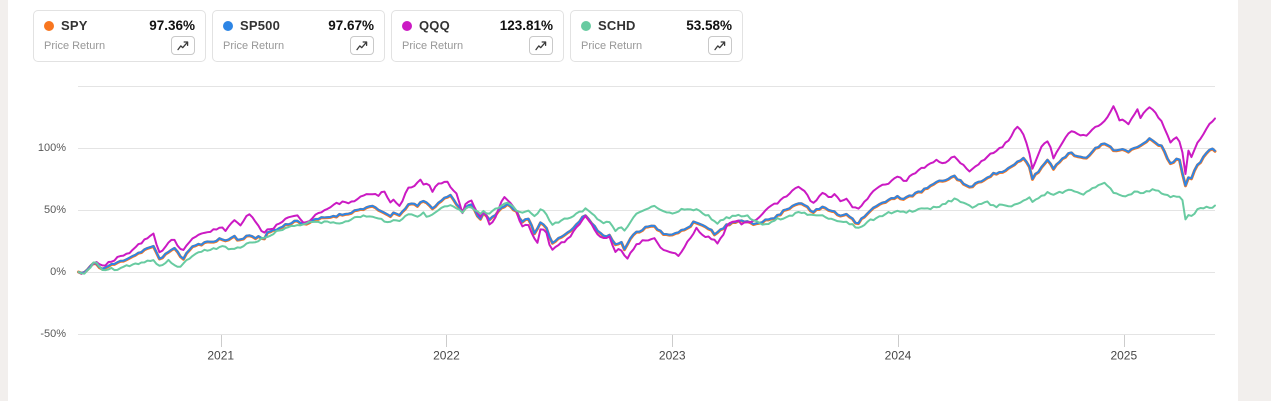  I want to click on return-value: 53.58%, so click(709, 25).